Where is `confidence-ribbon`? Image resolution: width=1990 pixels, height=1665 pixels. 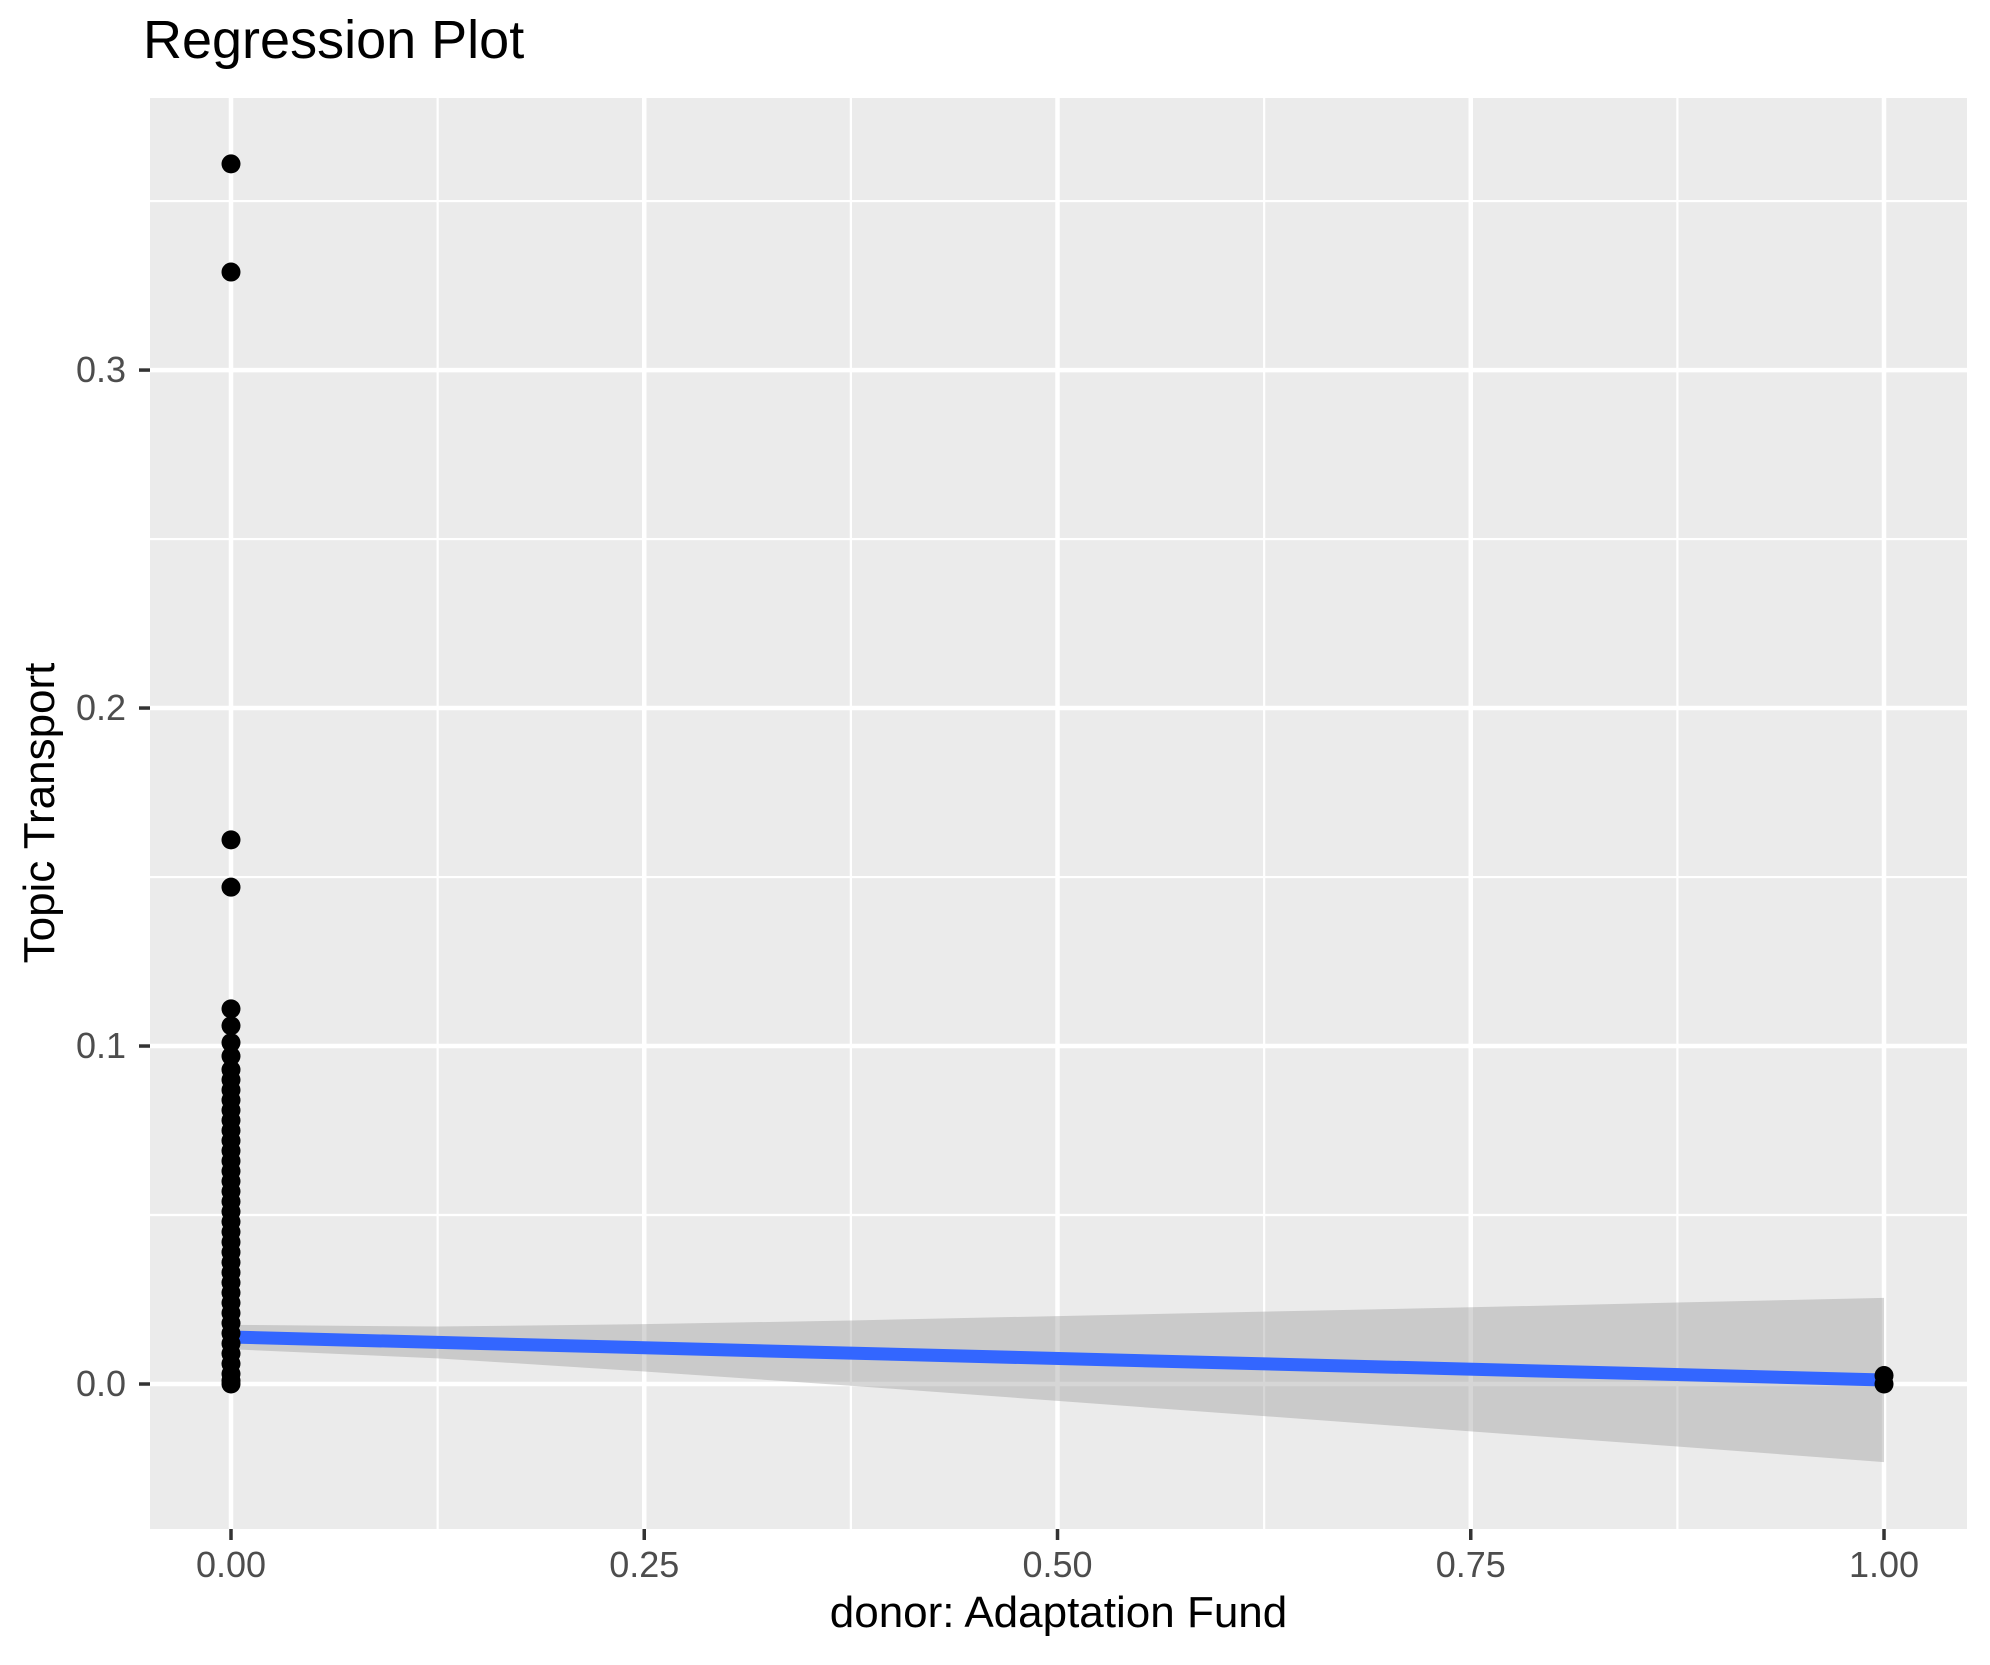
confidence-ribbon is located at coordinates (1057, 1380).